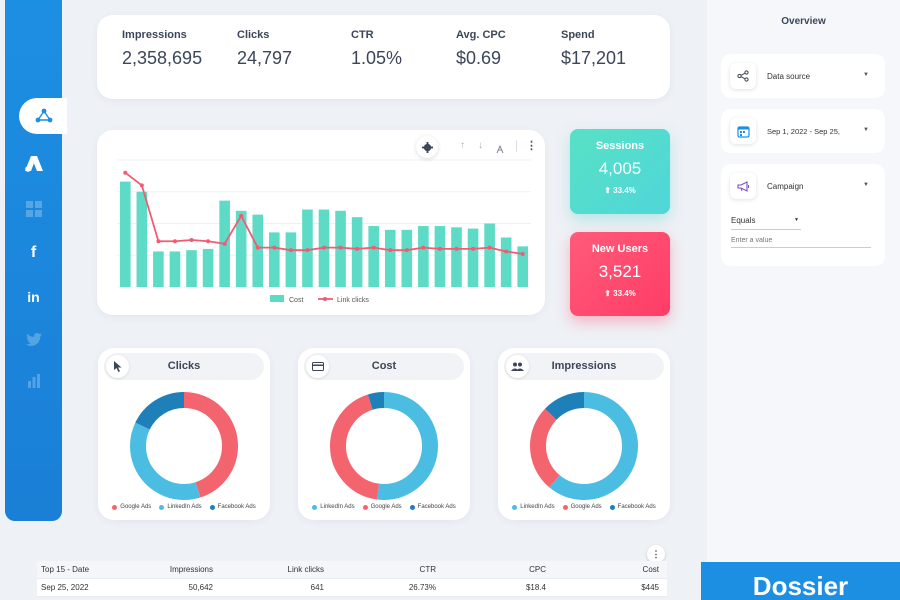 This screenshot has width=900, height=600. What do you see at coordinates (162, 58) in the screenshot?
I see `kpi-value: 2,358,695` at bounding box center [162, 58].